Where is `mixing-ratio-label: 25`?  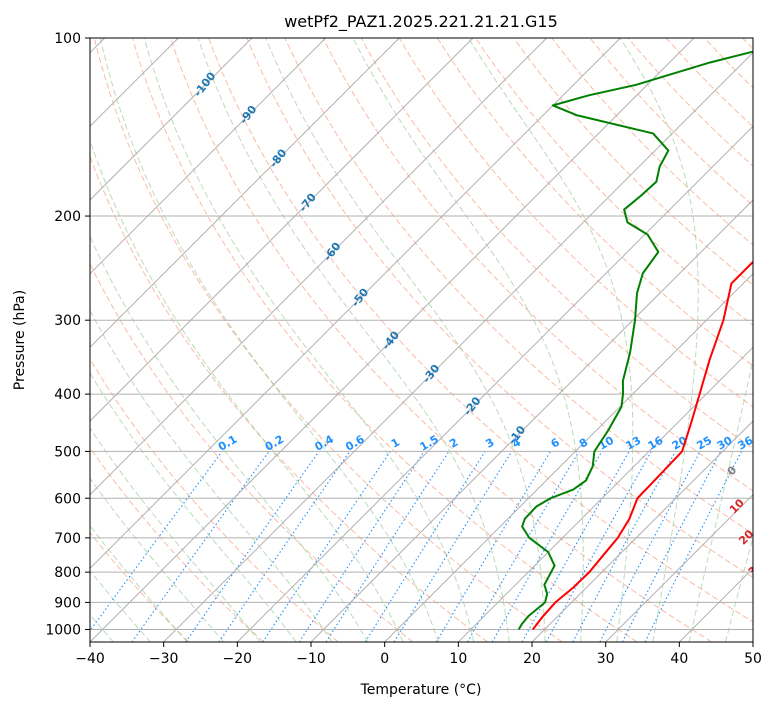 mixing-ratio-label: 25 is located at coordinates (704, 443).